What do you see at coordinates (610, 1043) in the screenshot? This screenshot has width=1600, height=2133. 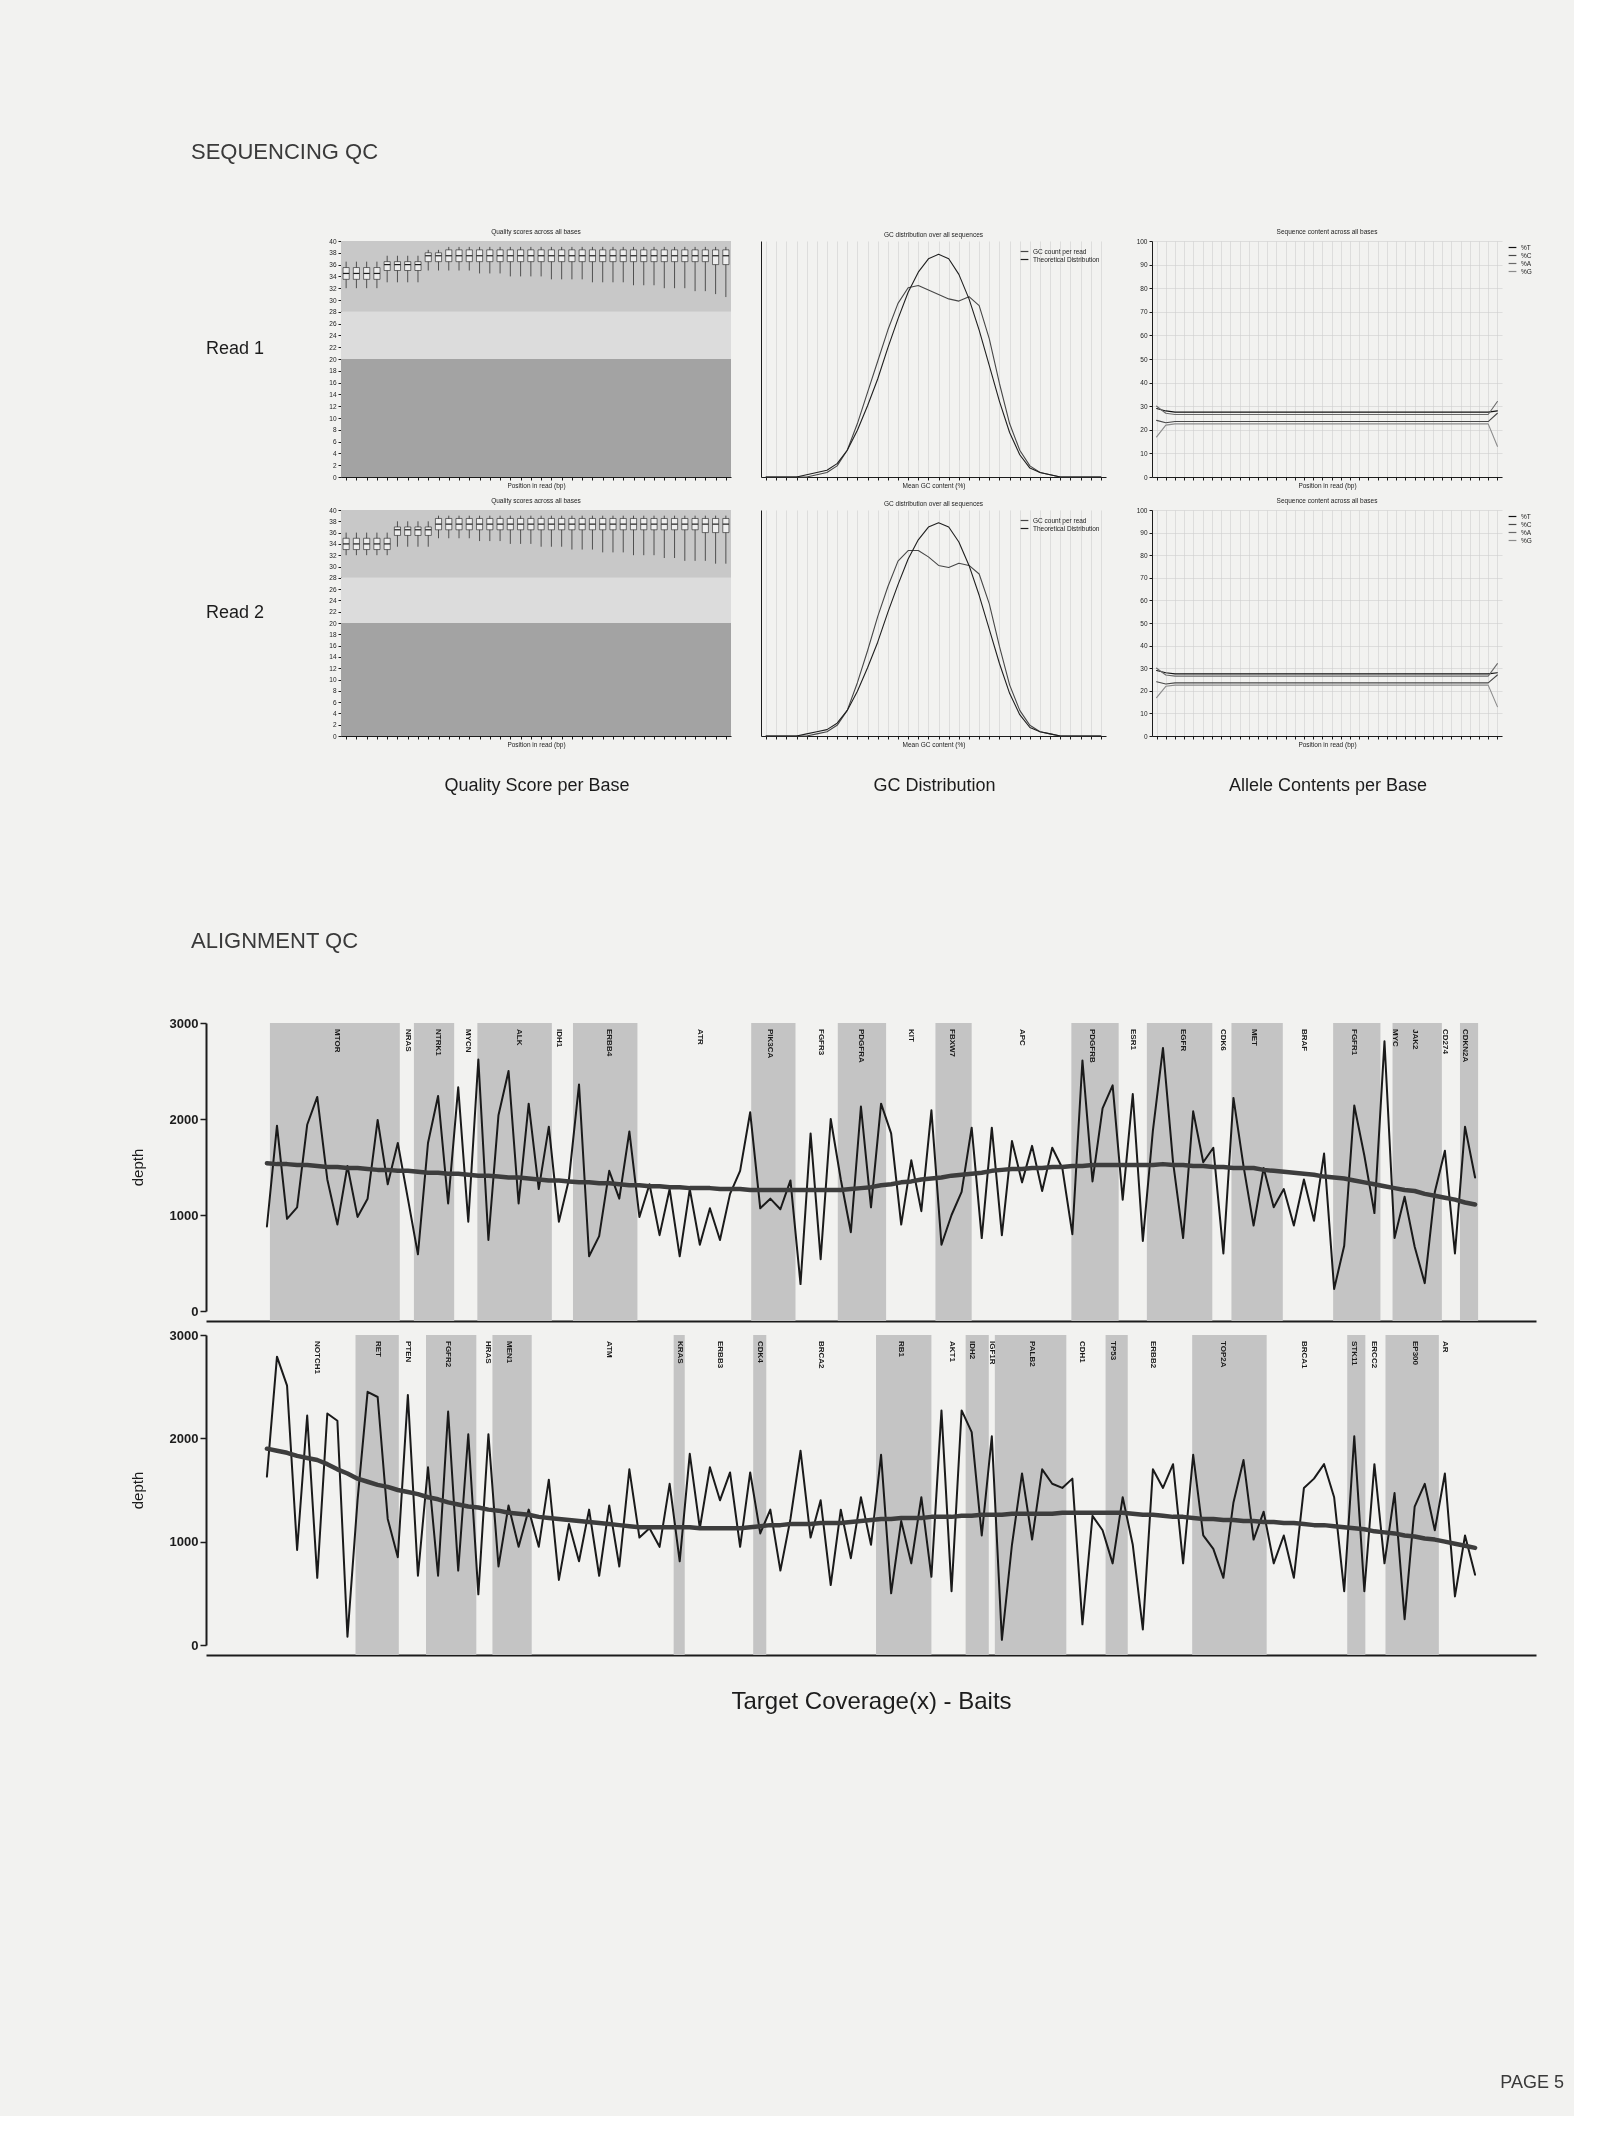 I see `x-tick-label: ERBB4` at bounding box center [610, 1043].